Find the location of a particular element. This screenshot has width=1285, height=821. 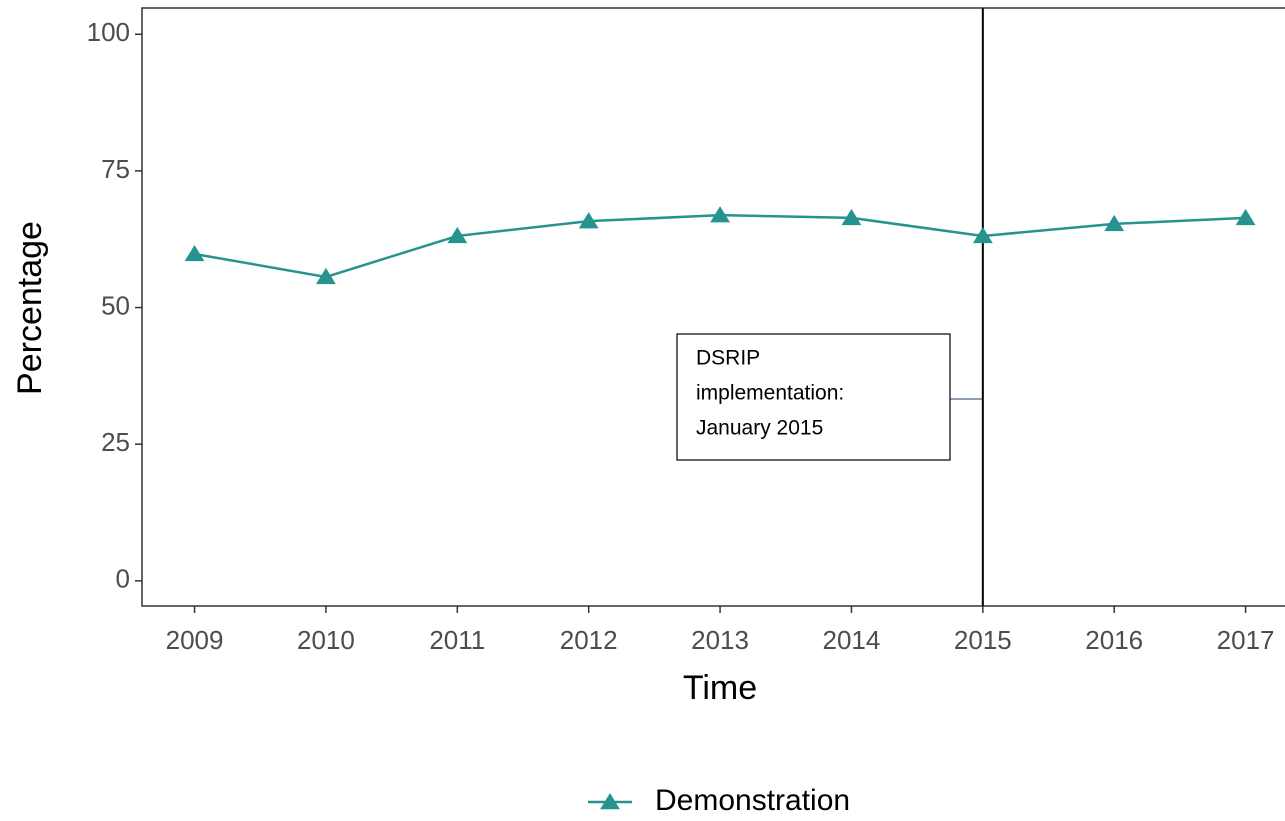

x-tick-label: 2016 is located at coordinates (1114, 640).